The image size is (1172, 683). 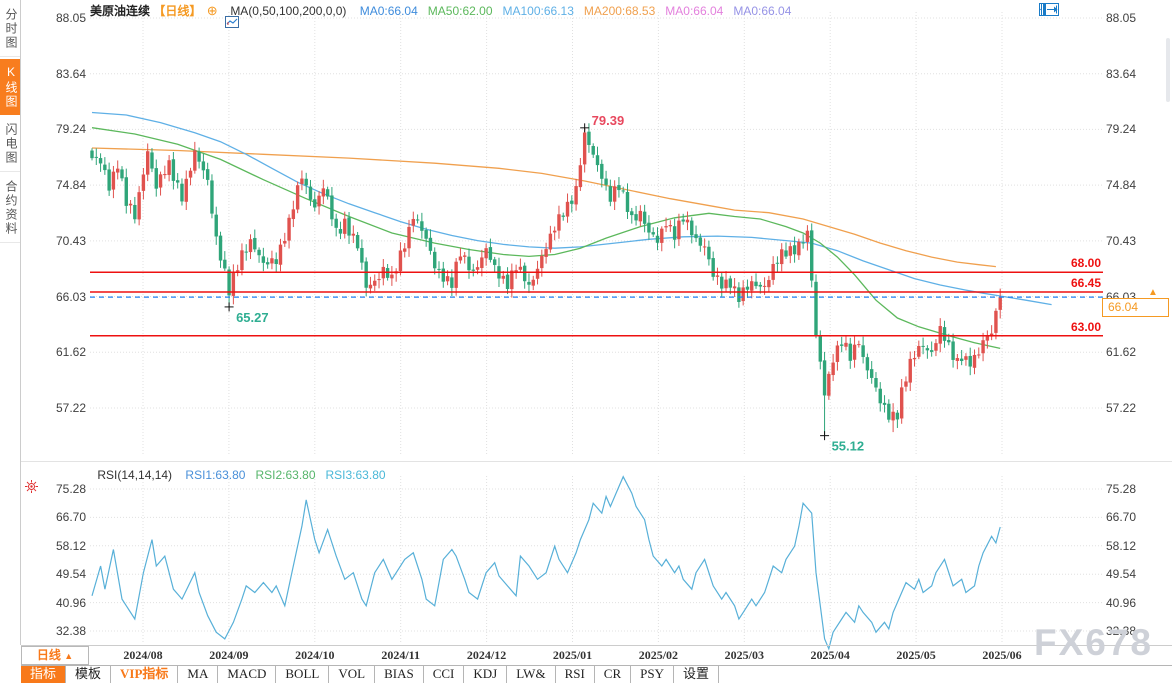 What do you see at coordinates (70, 73) in the screenshot?
I see `price-label-left: 83.64` at bounding box center [70, 73].